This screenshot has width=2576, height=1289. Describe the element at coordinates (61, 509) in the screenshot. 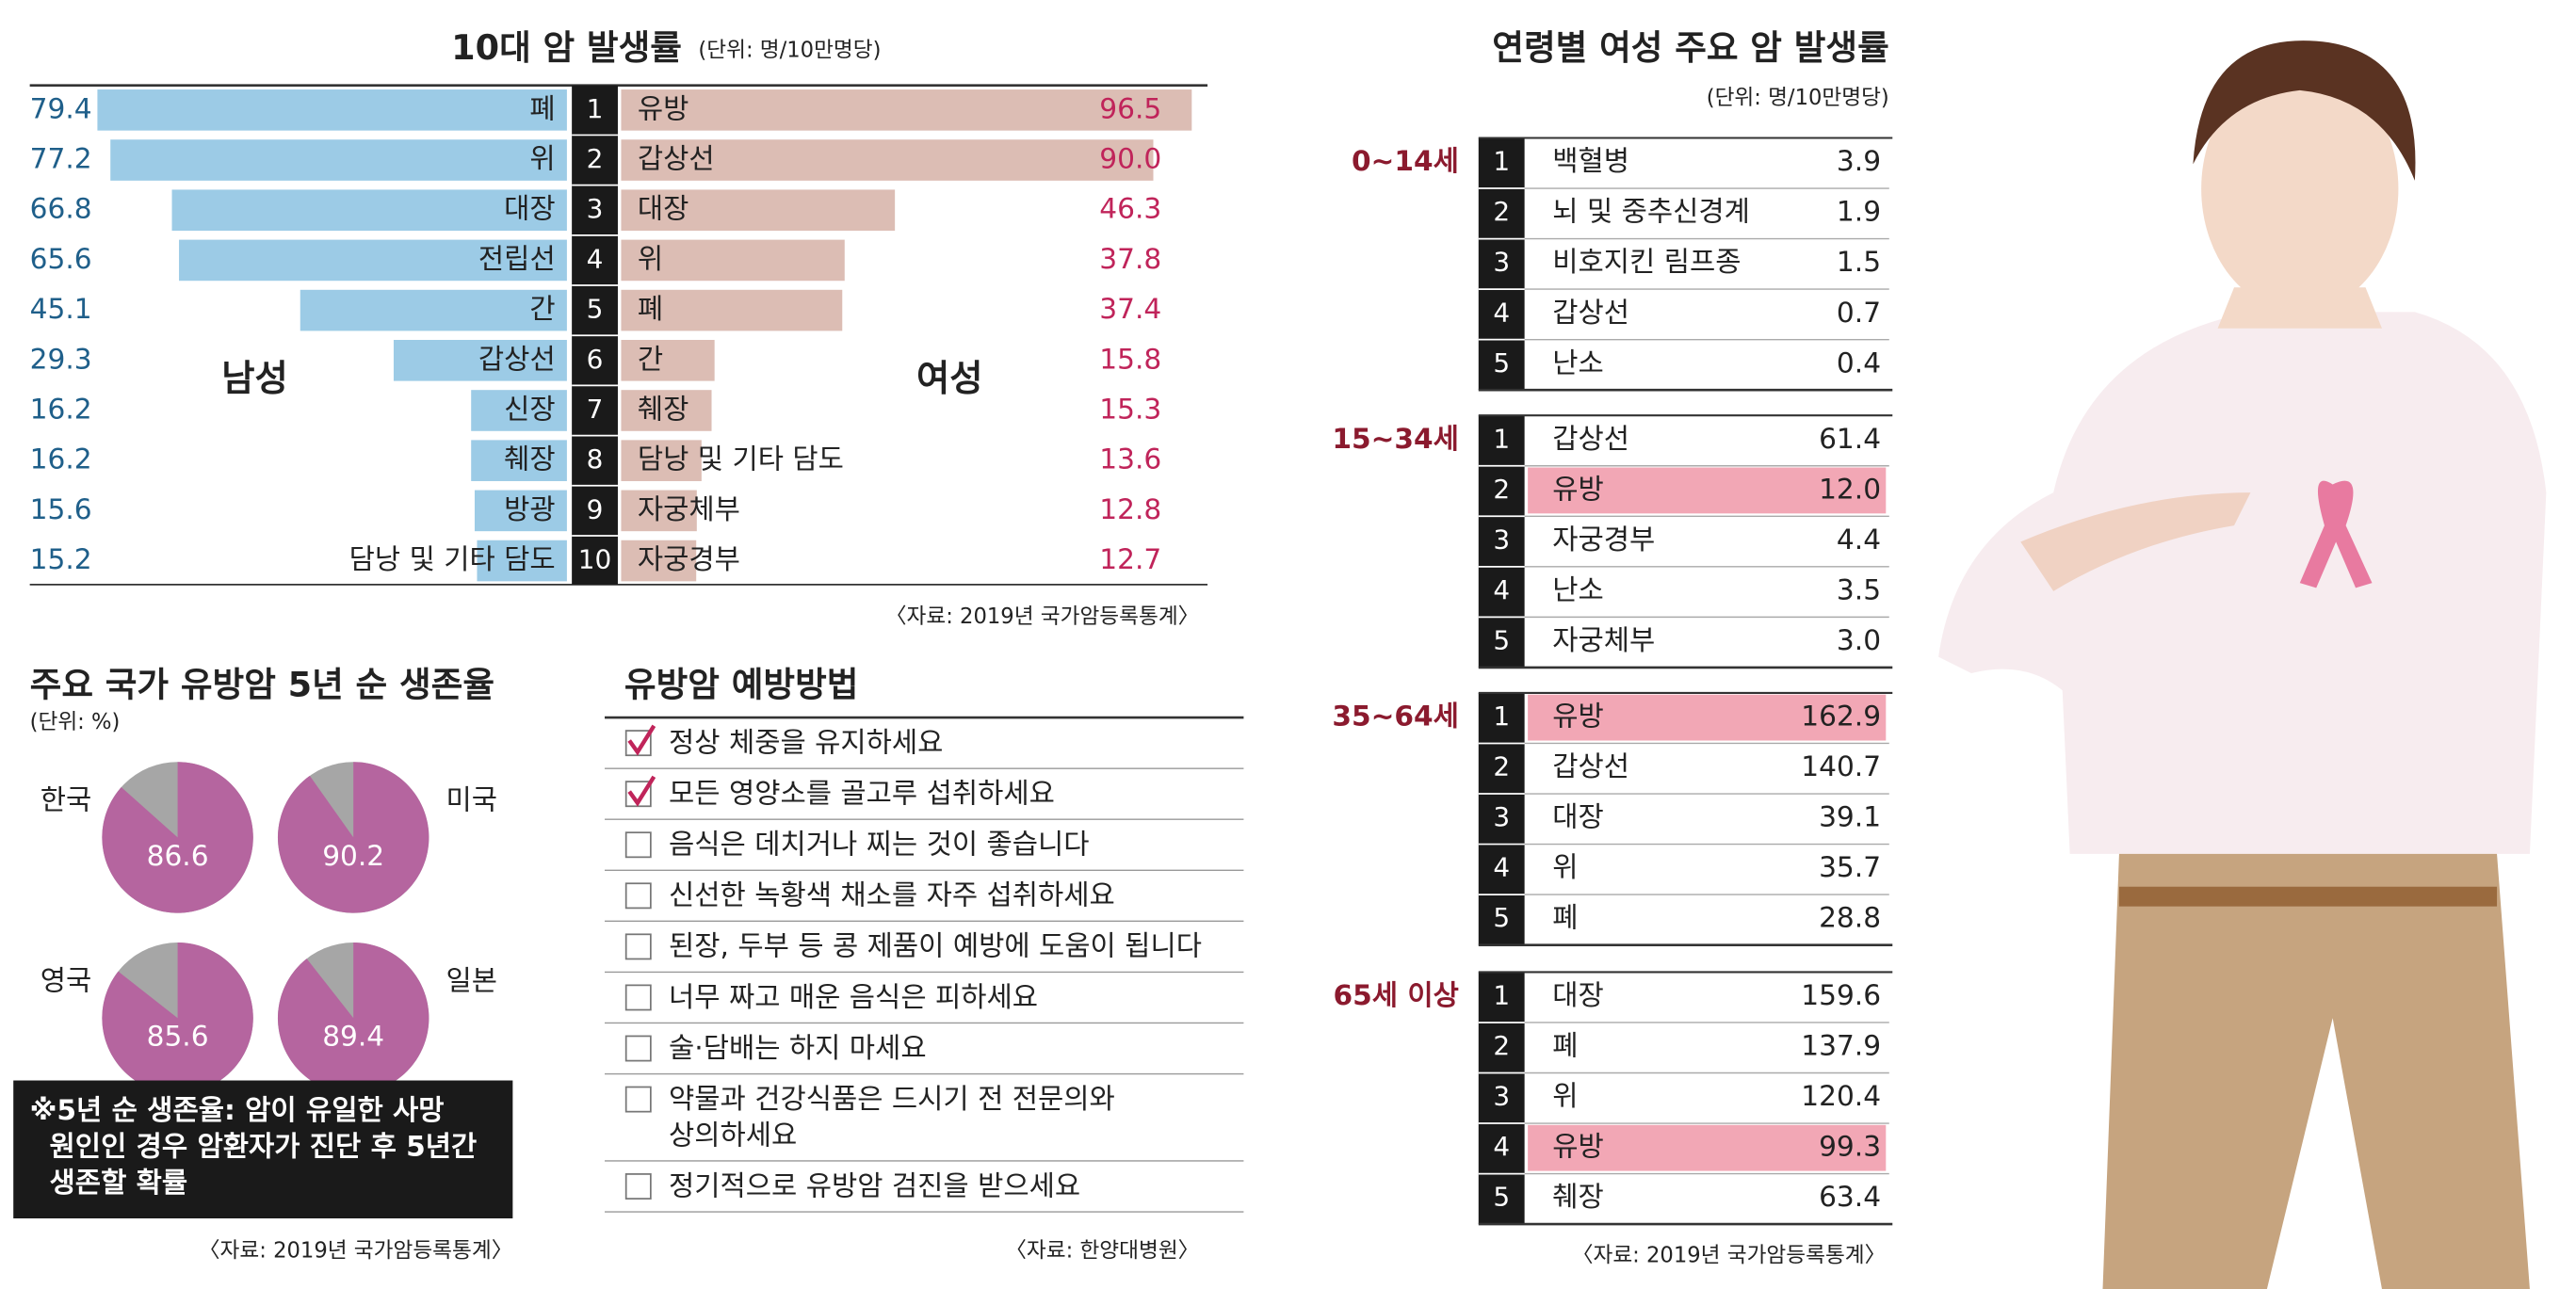

I see `value-label: 15.6` at that location.